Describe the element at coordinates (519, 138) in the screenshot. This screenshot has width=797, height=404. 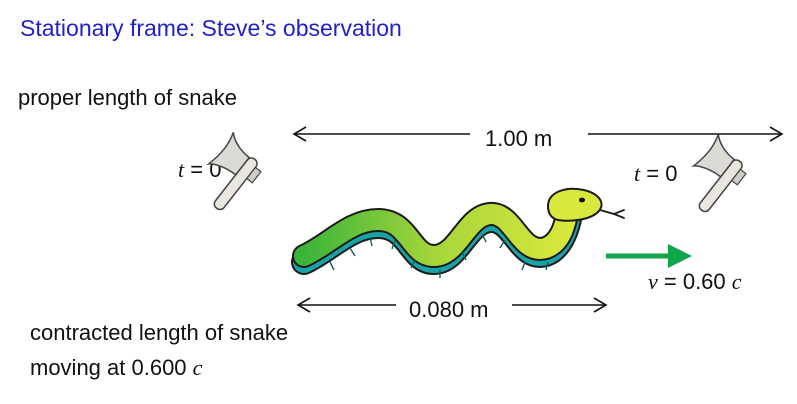
I see `proper-length-value: 1.00 m` at that location.